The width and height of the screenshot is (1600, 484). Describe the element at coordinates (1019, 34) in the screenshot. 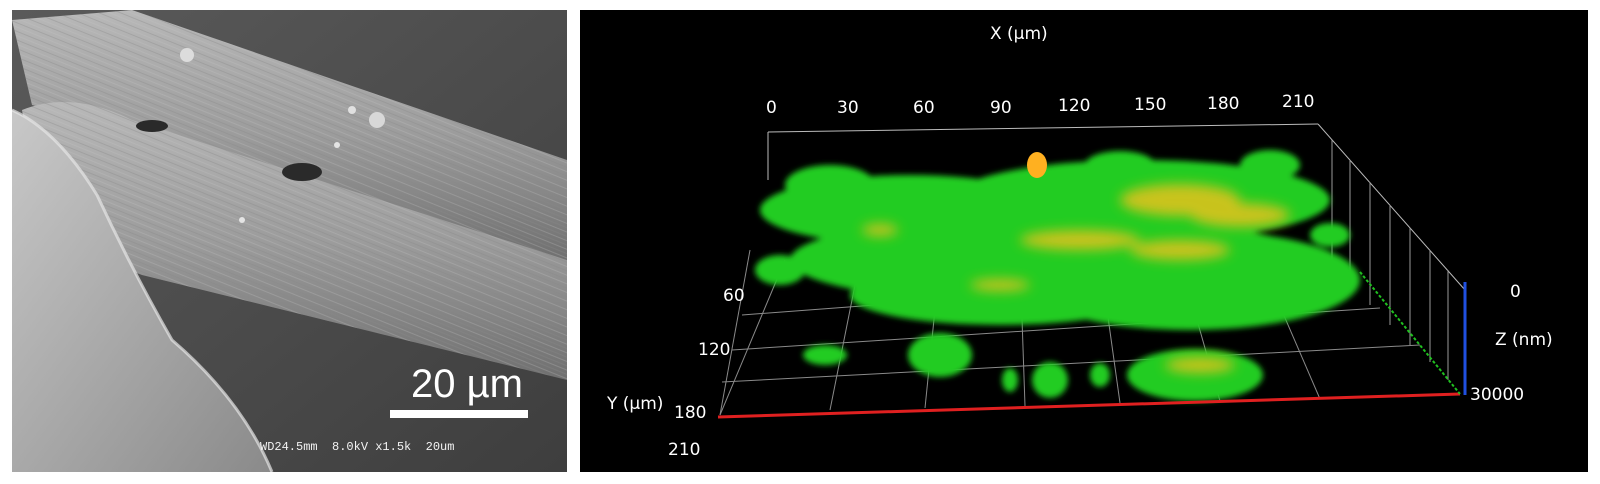

I see `x-axis-title: X (µm)` at that location.